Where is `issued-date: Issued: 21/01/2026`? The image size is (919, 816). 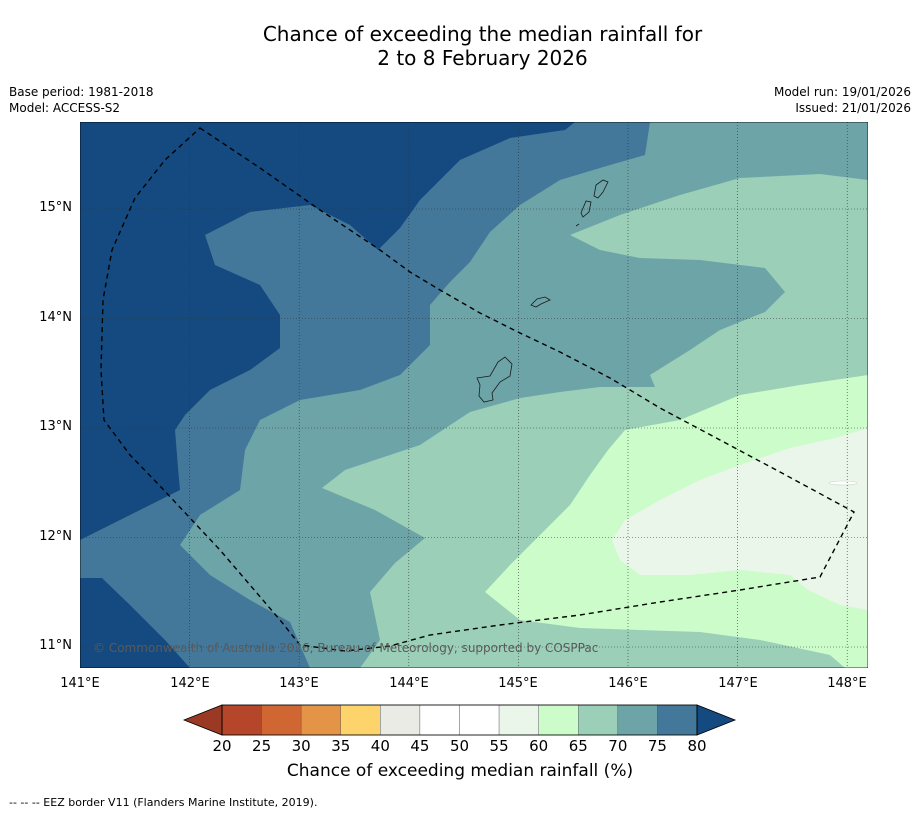
issued-date: Issued: 21/01/2026 is located at coordinates (853, 108).